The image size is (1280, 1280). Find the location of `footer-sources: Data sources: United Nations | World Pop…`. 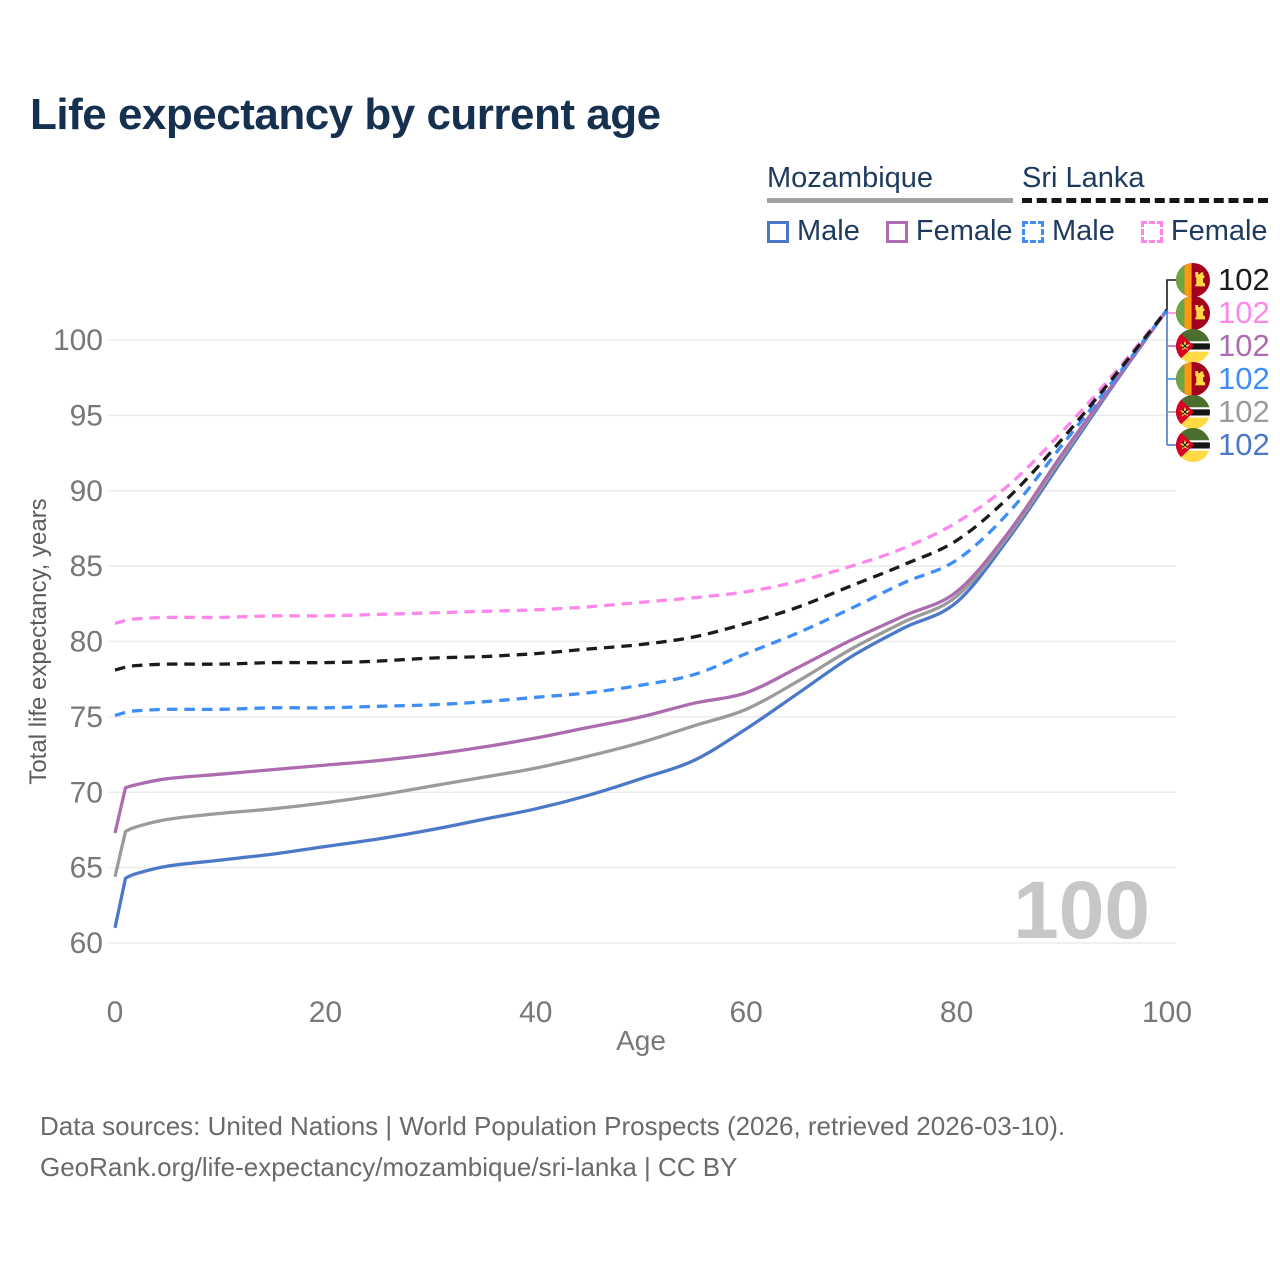

footer-sources: Data sources: United Nations | World Pop… is located at coordinates (553, 1126).